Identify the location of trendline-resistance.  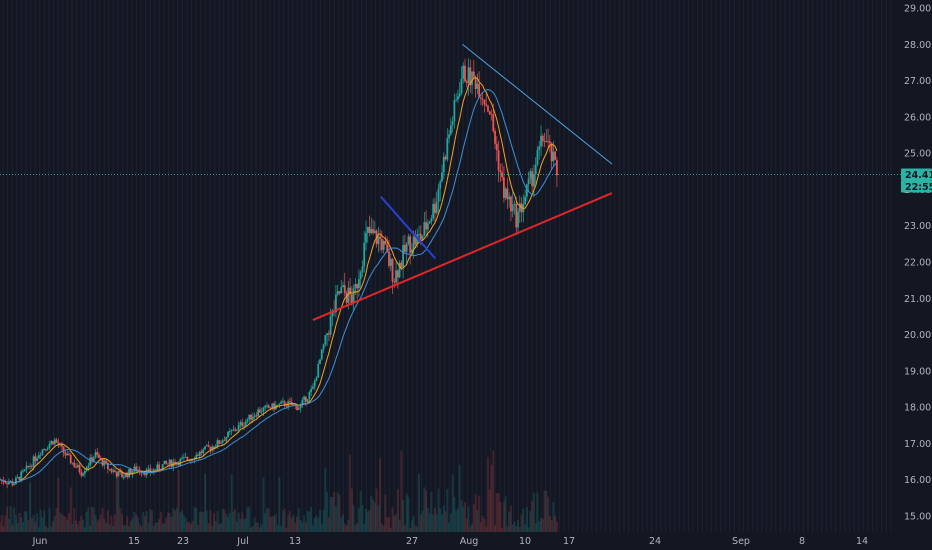
(537, 104).